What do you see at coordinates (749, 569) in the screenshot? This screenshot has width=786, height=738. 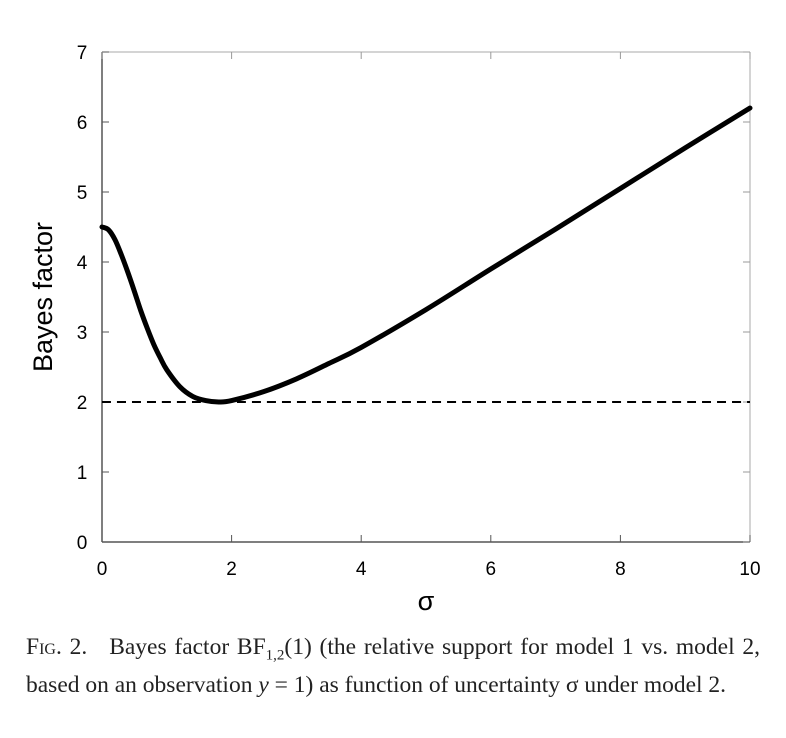 I see `x-tick-label: 10` at bounding box center [749, 569].